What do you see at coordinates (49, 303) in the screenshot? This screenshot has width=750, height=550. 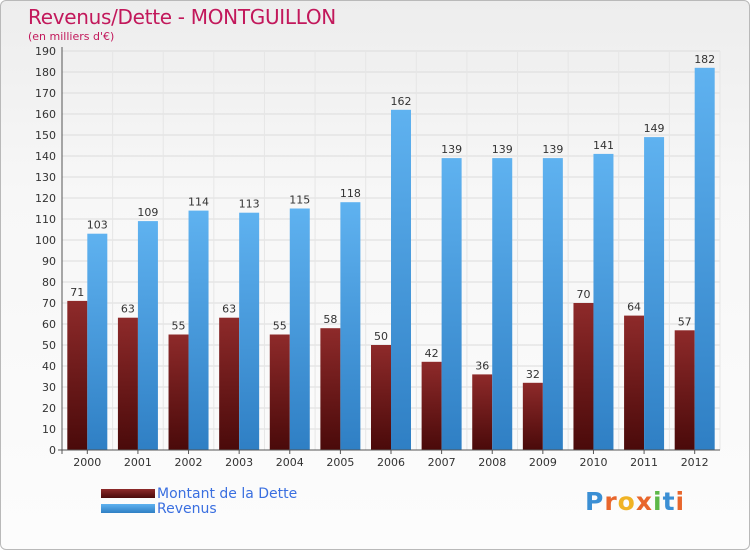 I see `y-tick-label: 70` at bounding box center [49, 303].